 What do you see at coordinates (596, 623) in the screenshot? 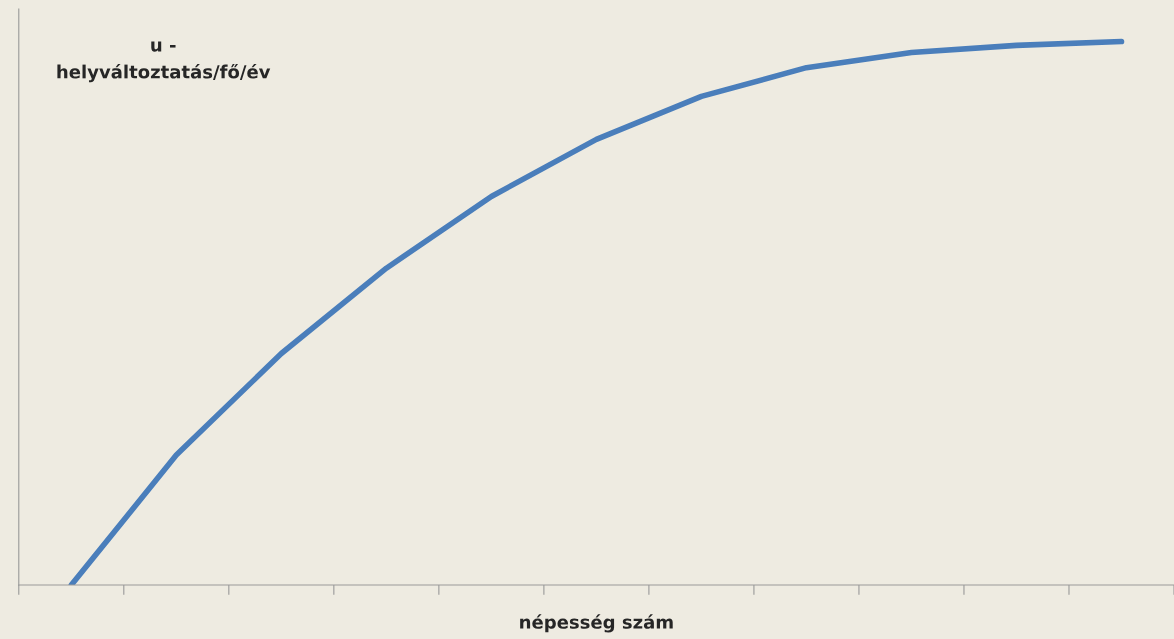
I see `x-axis-title: népesség szám` at bounding box center [596, 623].